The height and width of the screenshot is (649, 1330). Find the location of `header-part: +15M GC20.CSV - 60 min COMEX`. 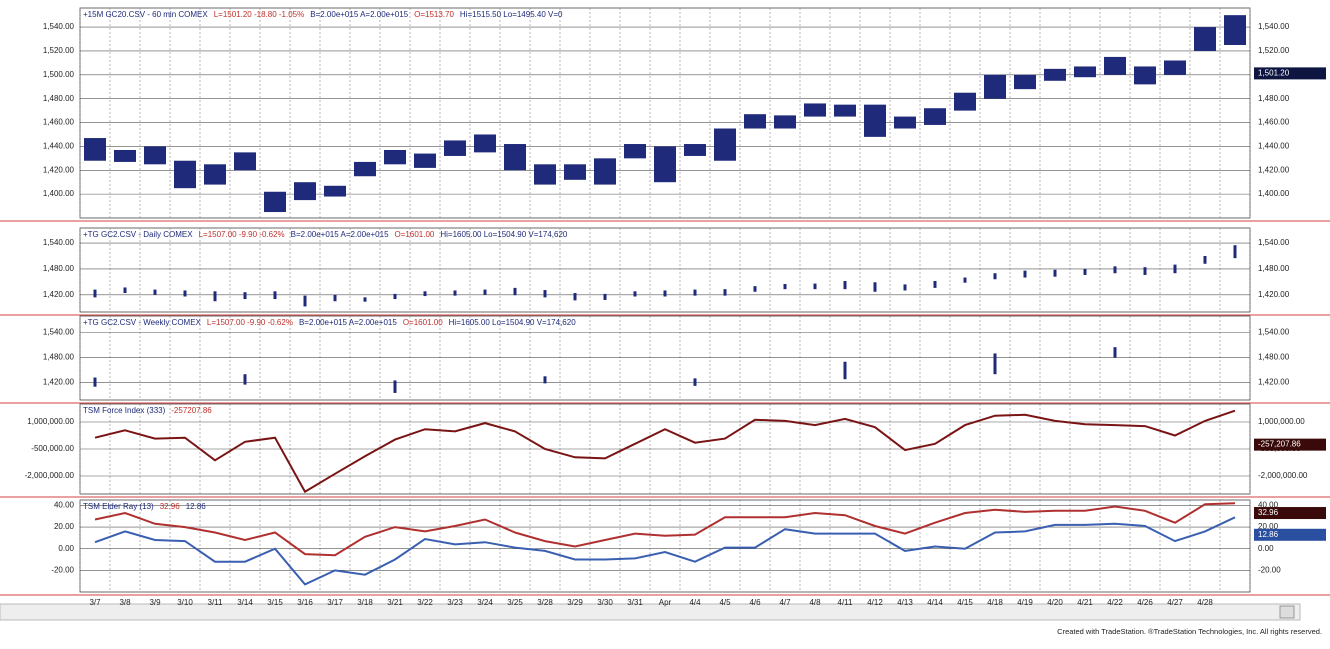

header-part: +15M GC20.CSV - 60 min COMEX is located at coordinates (145, 14).